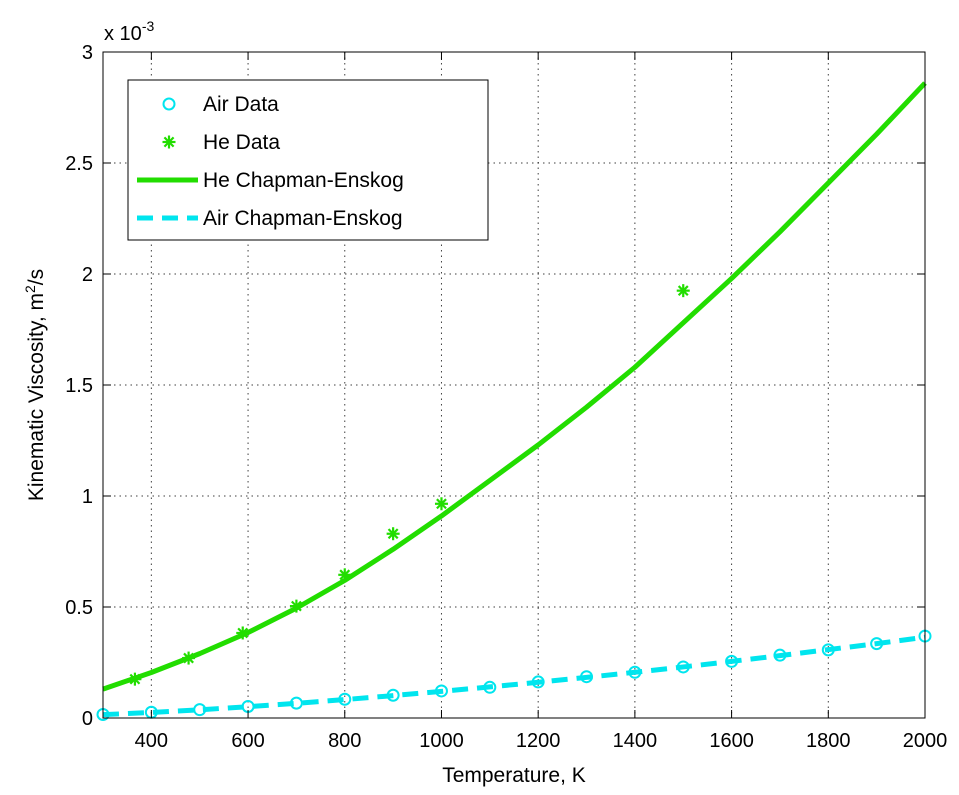 The height and width of the screenshot is (795, 959). What do you see at coordinates (344, 741) in the screenshot?
I see `x-tick-label: 800` at bounding box center [344, 741].